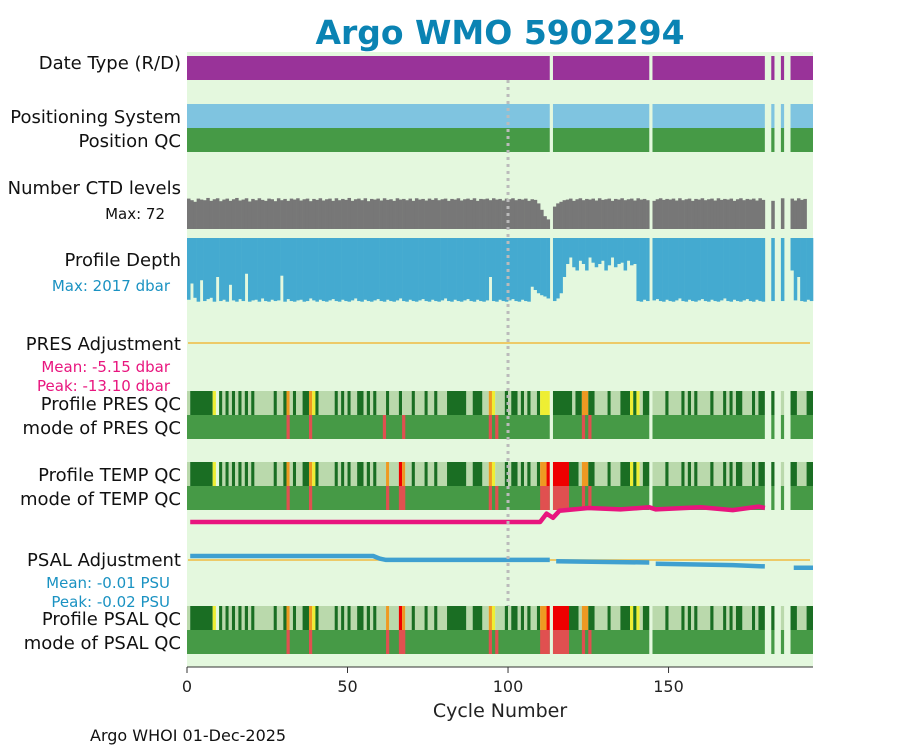 This screenshot has width=900, height=750. What do you see at coordinates (801, 498) in the screenshot?
I see `temp-mode-bar` at bounding box center [801, 498].